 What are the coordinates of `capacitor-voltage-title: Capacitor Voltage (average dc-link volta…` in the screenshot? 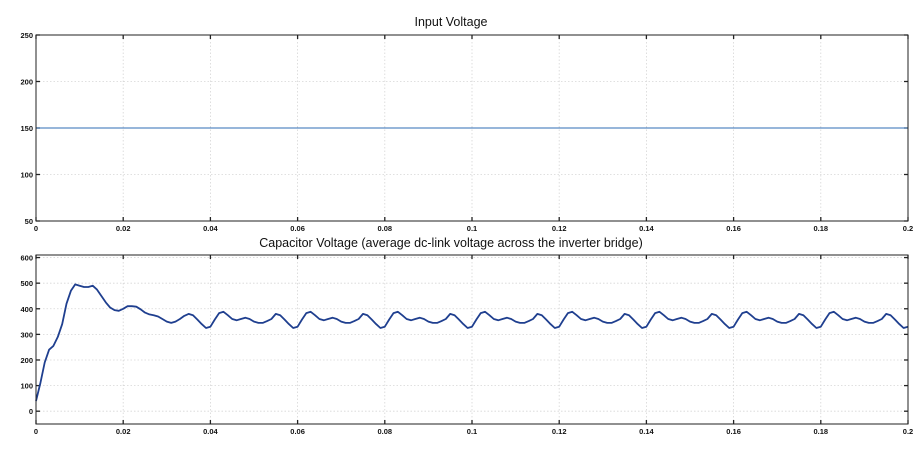 It's located at (451, 243).